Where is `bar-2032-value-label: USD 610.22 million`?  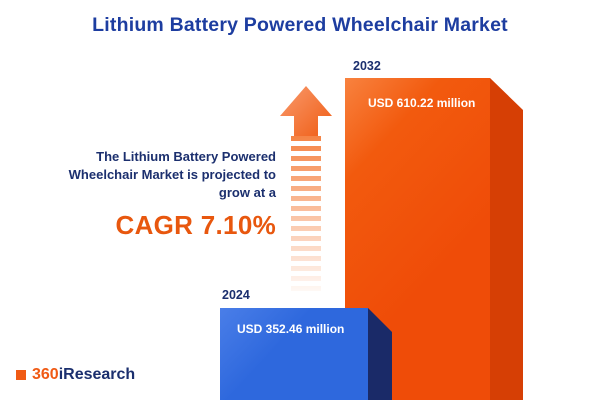
bar-2032-value-label: USD 610.22 million is located at coordinates (422, 103).